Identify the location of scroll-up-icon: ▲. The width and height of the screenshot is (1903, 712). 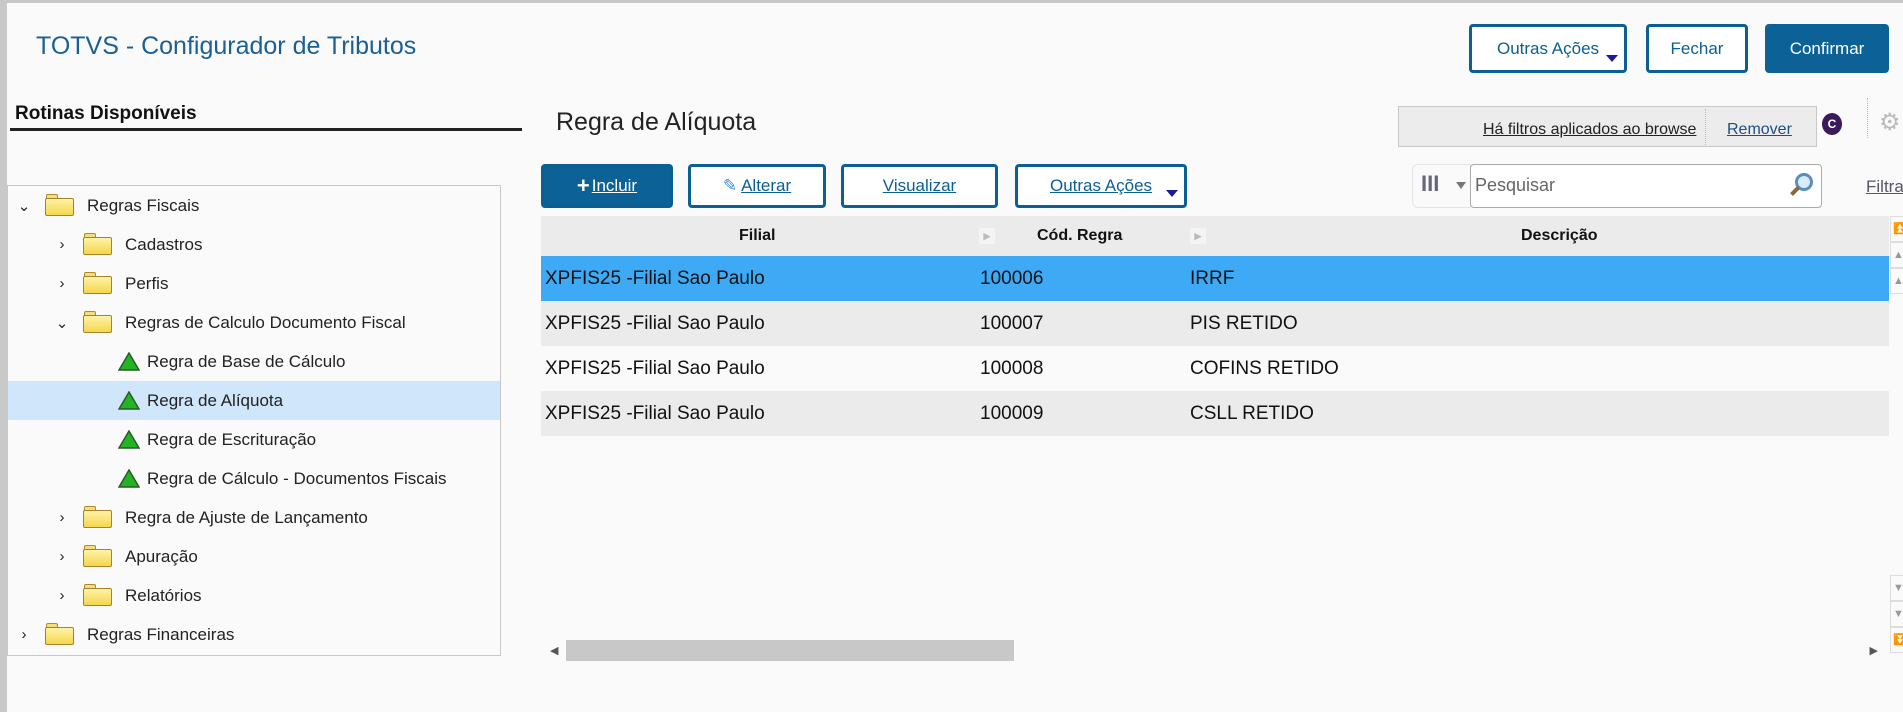
(1896, 281).